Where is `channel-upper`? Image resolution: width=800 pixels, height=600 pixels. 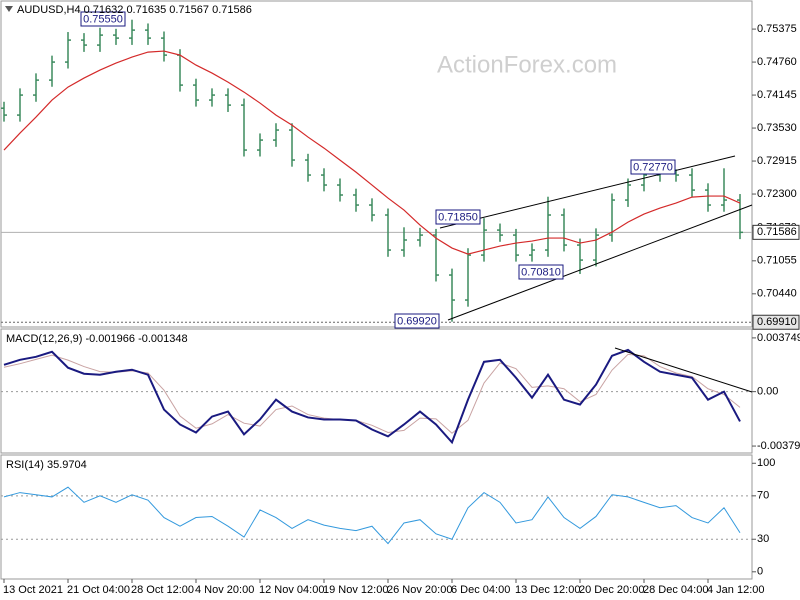 channel-upper is located at coordinates (587, 192).